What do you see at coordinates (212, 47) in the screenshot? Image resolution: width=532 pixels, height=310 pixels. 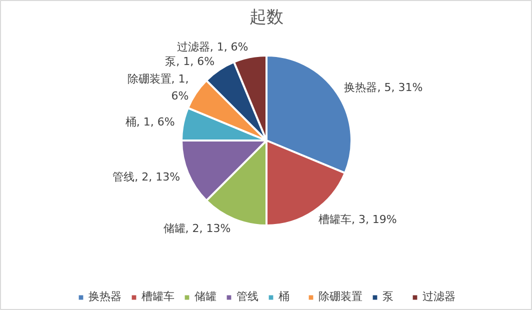 I see `data-label: 过滤器, 1, 6%` at bounding box center [212, 47].